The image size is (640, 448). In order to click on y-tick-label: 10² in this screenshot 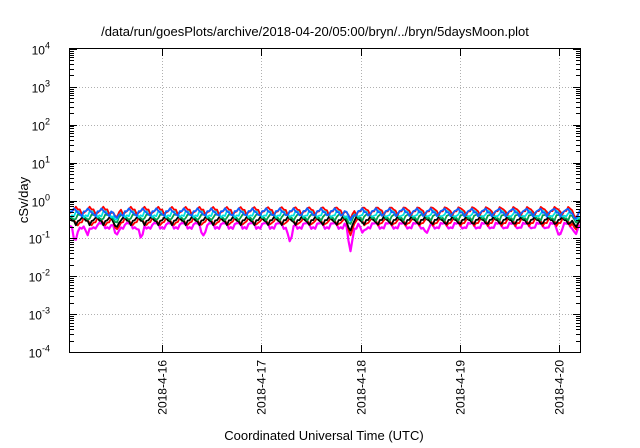, I will do `click(41, 125)`.